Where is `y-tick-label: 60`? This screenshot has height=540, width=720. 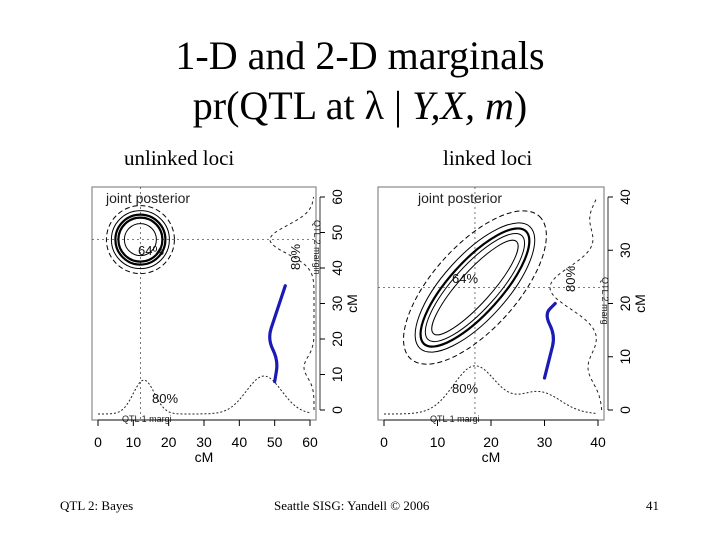 y-tick-label: 60 is located at coordinates (337, 197).